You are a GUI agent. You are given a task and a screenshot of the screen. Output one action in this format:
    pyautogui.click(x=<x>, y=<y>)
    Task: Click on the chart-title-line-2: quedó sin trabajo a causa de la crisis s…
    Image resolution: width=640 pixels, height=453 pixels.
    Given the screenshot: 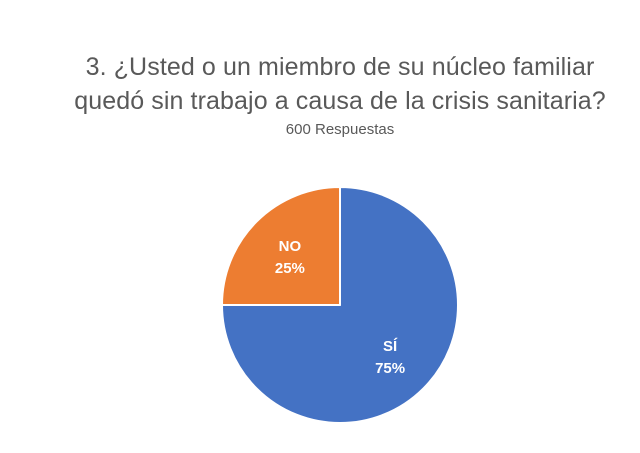 What is the action you would take?
    pyautogui.click(x=340, y=101)
    